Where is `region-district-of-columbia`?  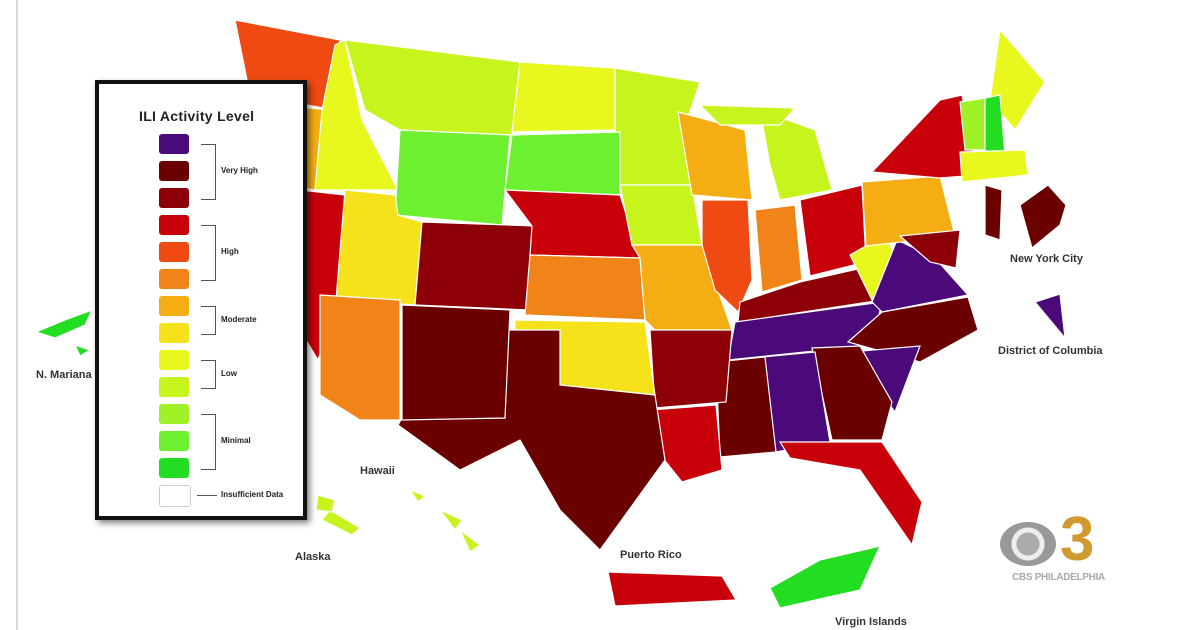
region-district-of-columbia is located at coordinates (1049, 316).